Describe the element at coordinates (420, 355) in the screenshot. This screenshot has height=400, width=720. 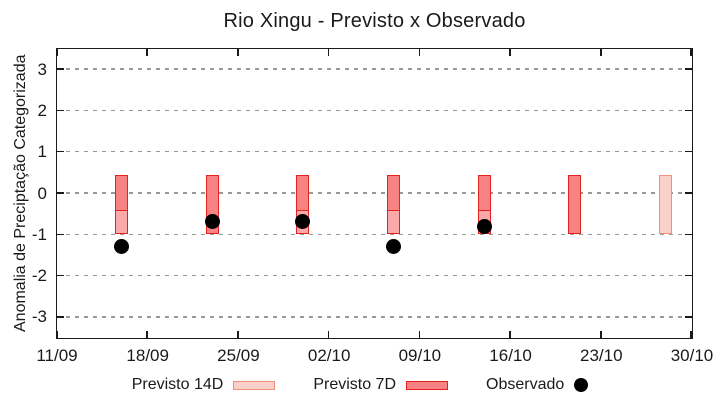
I see `x-tick-label: 09/10` at that location.